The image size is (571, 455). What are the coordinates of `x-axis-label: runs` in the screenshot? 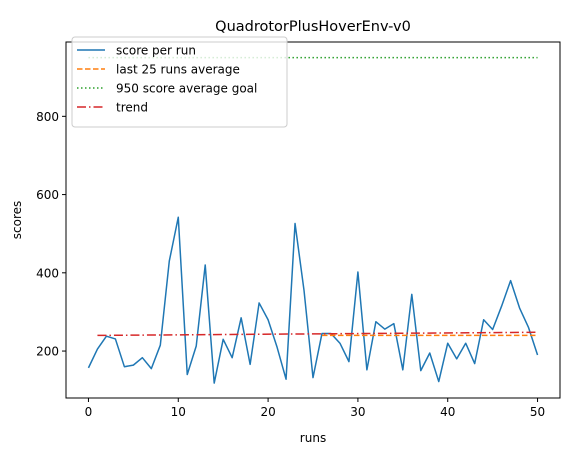 It's located at (313, 438).